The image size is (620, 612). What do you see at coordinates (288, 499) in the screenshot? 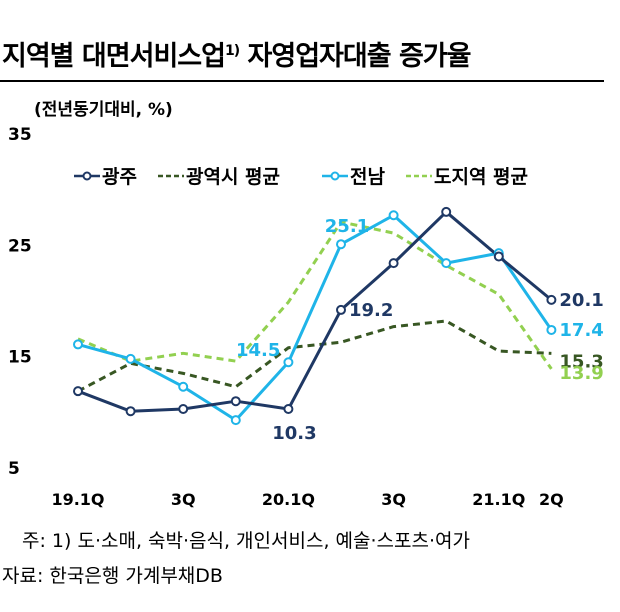
I see `x-tick-label-4: 20.1Q` at bounding box center [288, 499].